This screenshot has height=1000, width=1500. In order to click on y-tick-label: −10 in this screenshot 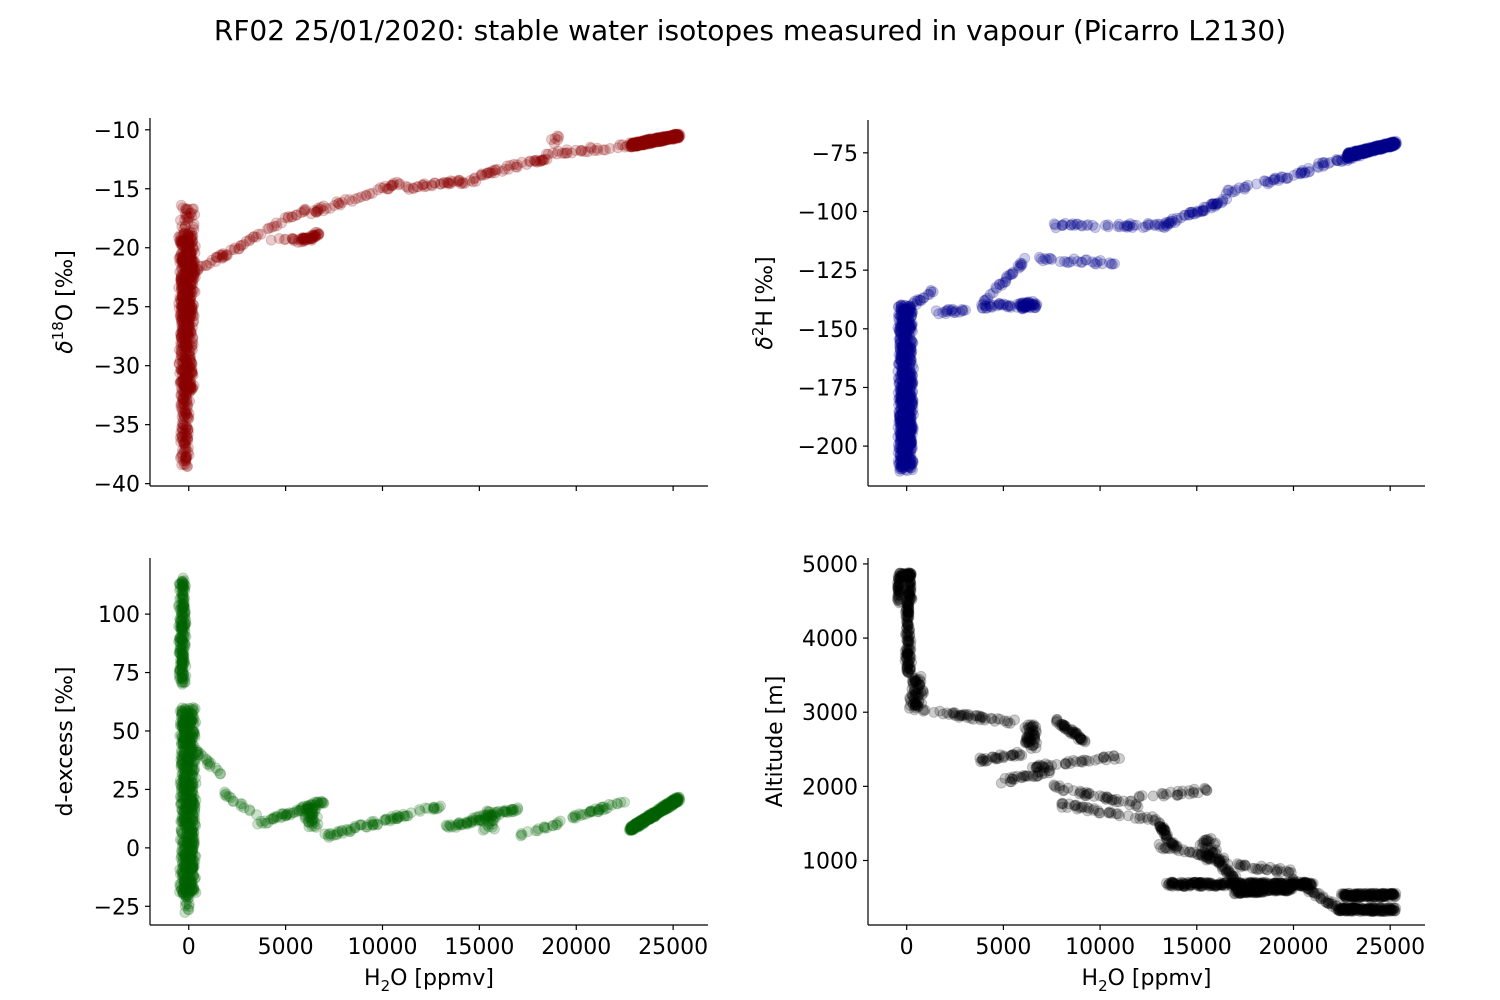, I will do `click(117, 131)`.